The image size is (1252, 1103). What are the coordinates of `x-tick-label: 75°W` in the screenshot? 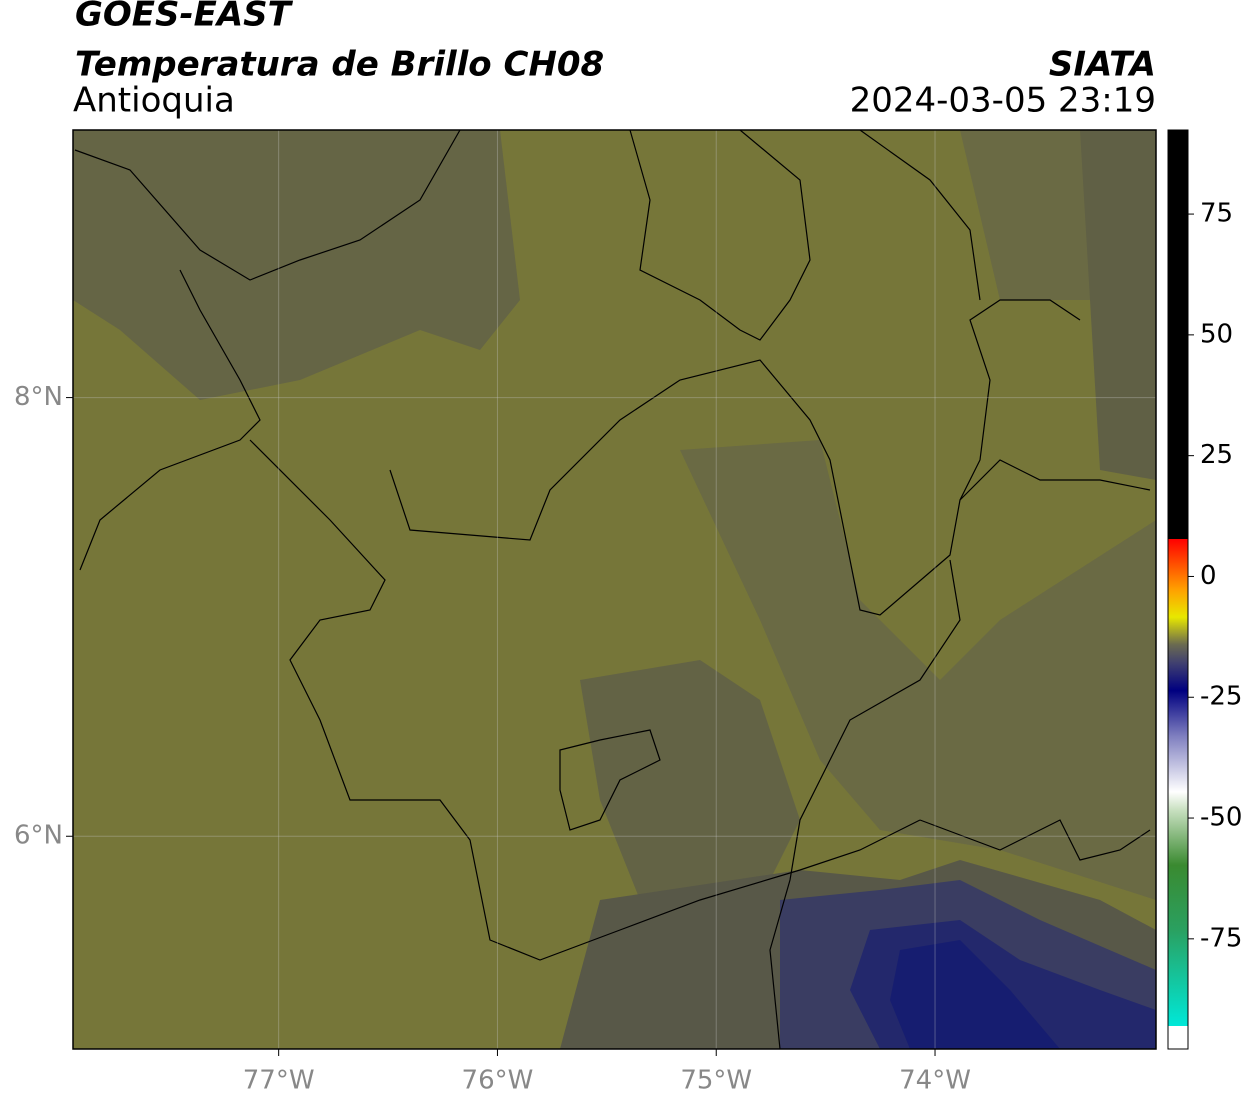 It's located at (716, 1081).